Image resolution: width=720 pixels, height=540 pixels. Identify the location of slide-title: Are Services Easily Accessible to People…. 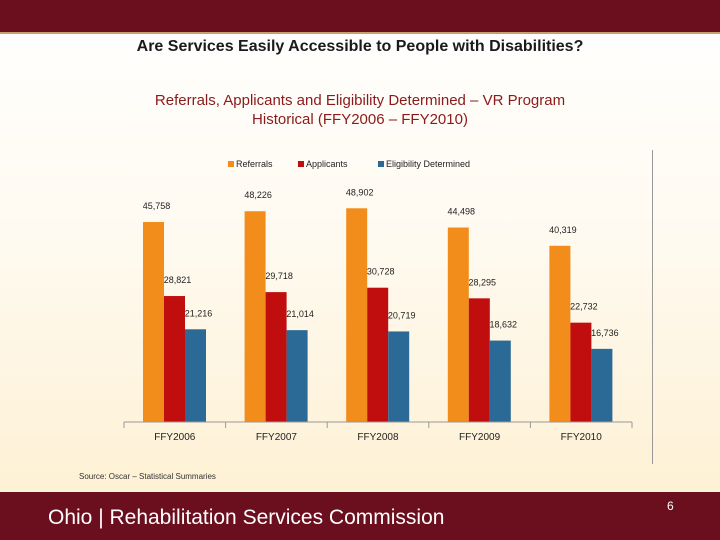
(360, 46).